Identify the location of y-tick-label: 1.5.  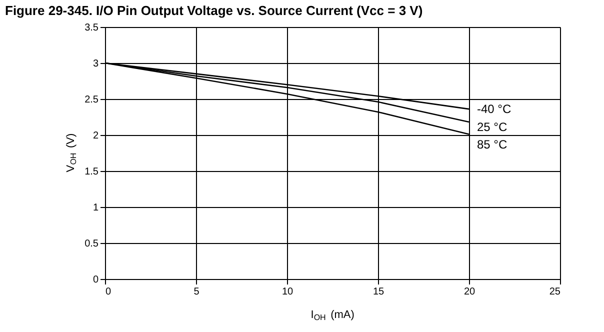
(91, 172).